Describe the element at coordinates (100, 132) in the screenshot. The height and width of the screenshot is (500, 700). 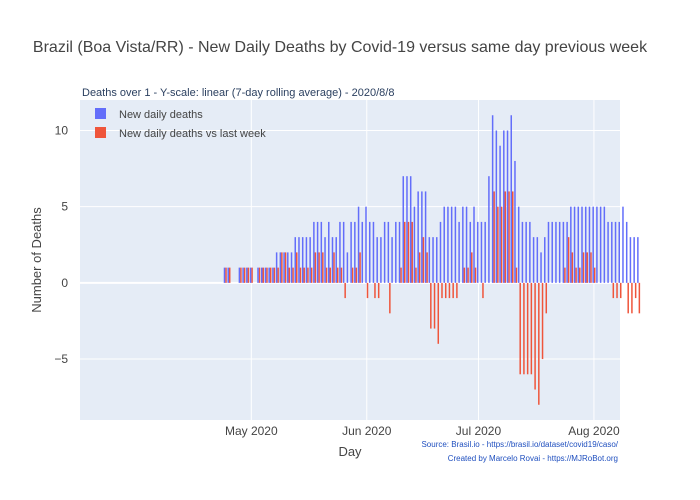
I see `legend-swatch-vs-last-week` at that location.